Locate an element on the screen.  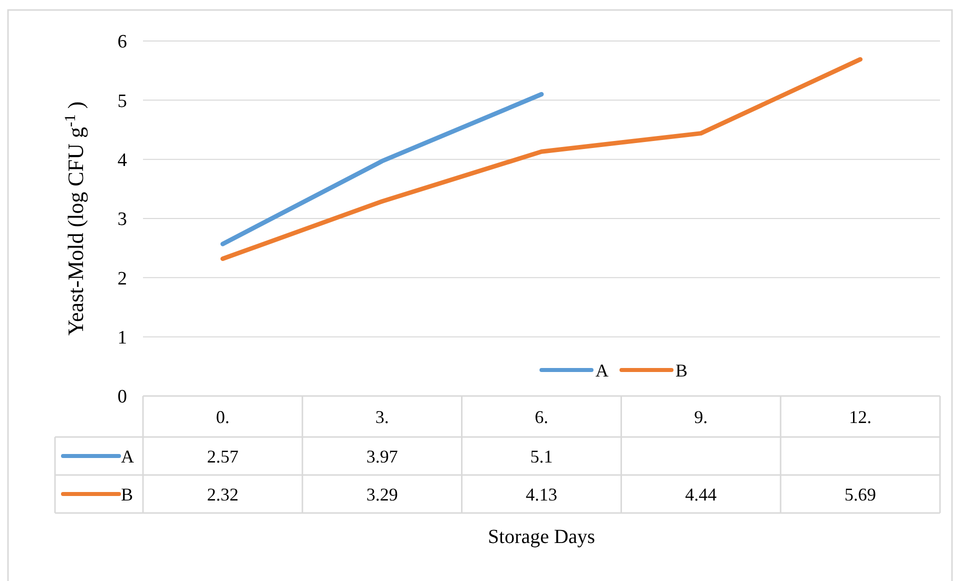
data-label: 3.29 is located at coordinates (382, 494).